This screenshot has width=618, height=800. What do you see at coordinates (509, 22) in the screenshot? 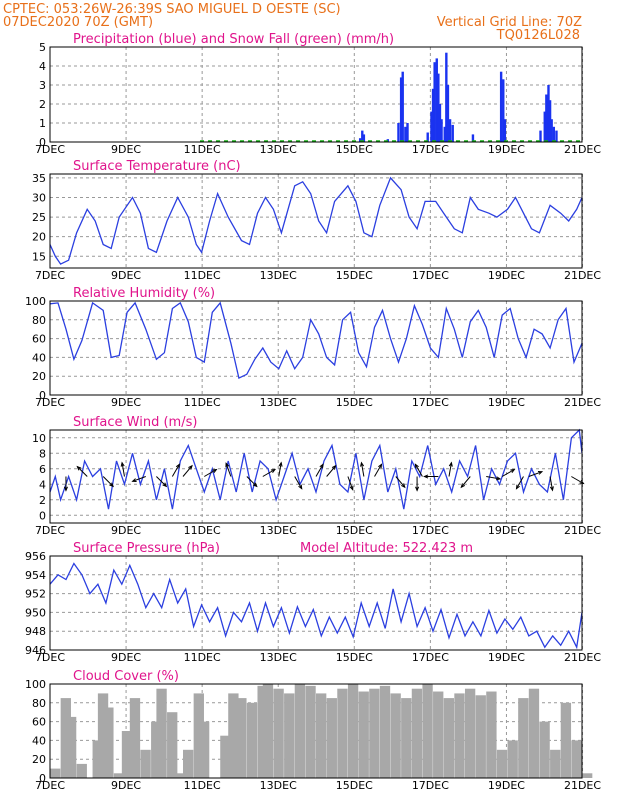
I see `header-grid-note: Vertical Grid Line: 70Z` at bounding box center [509, 22].